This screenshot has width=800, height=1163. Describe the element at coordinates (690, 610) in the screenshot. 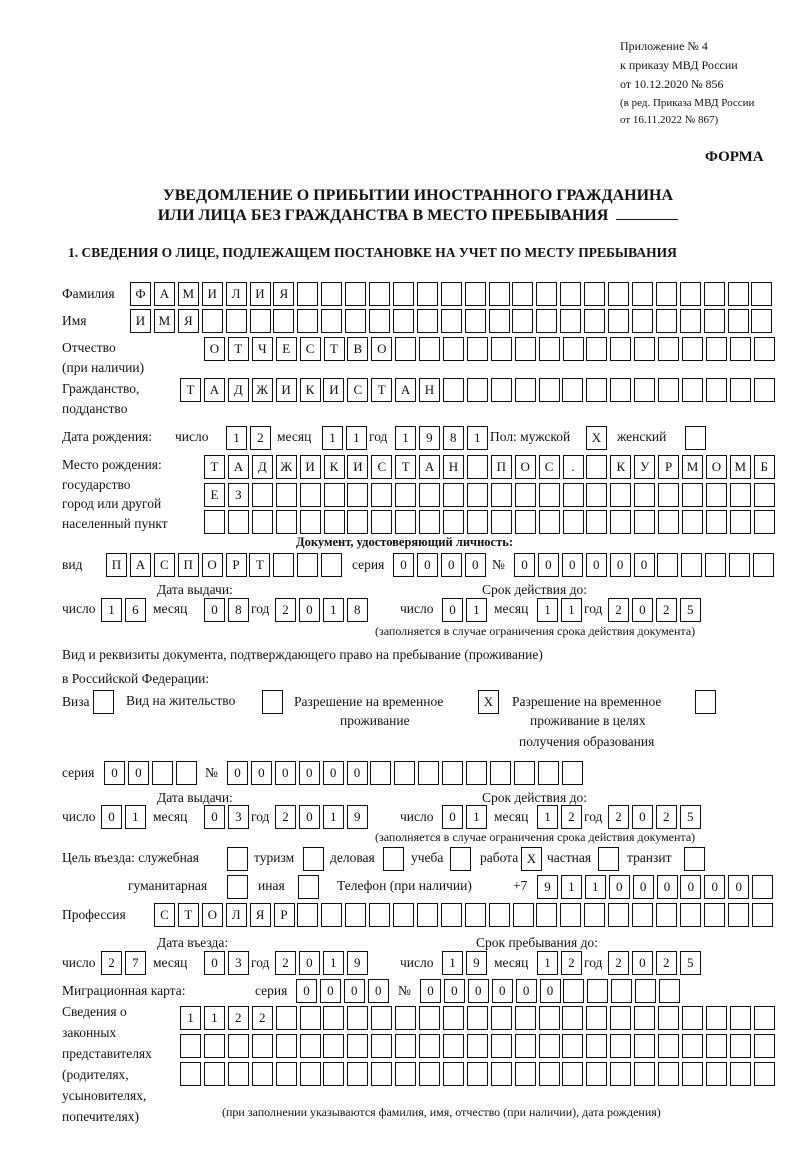

I see `char-box: 5` at that location.